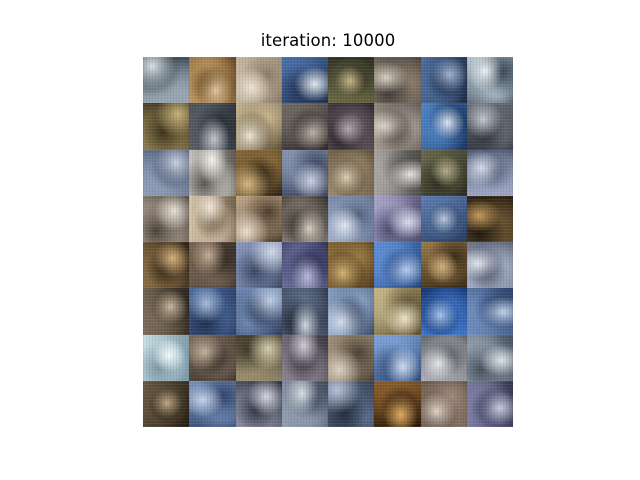 The image size is (640, 480). Describe the element at coordinates (328, 40) in the screenshot. I see `figure-title: iteration: 10000` at that location.